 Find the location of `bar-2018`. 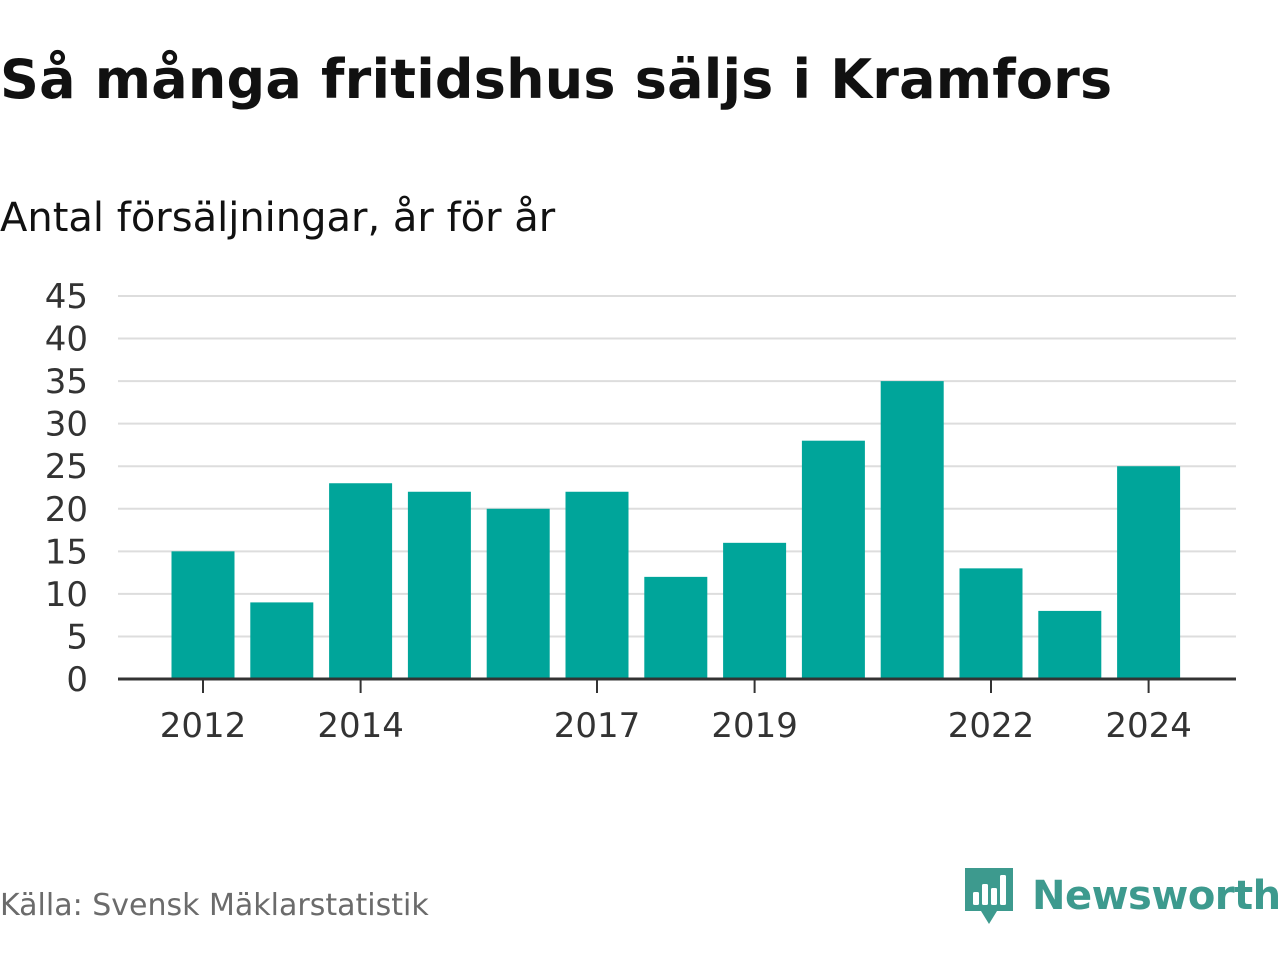

bar-2018 is located at coordinates (676, 627).